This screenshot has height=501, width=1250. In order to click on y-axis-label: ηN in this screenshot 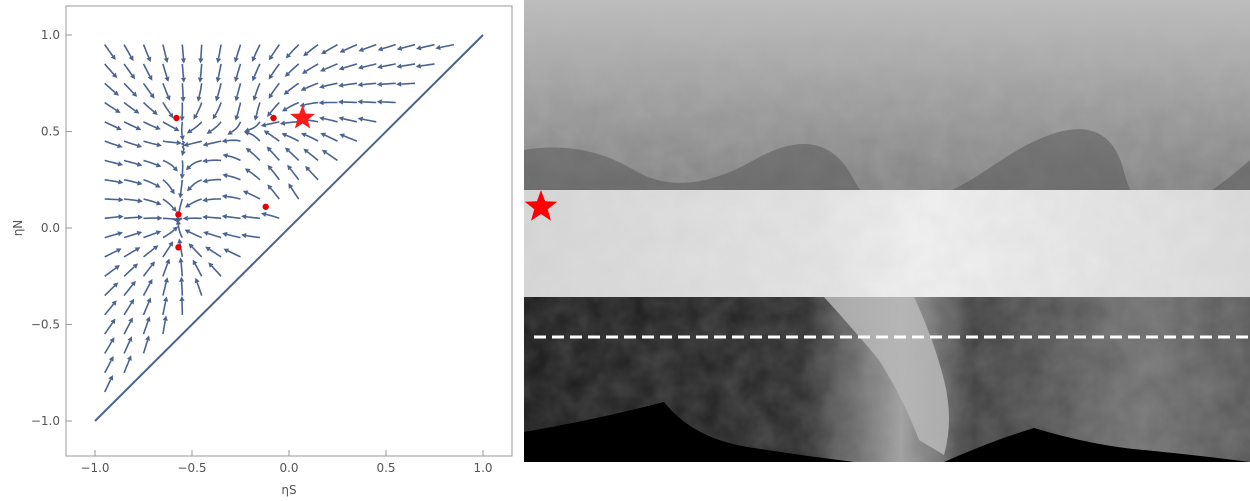, I will do `click(18, 228)`.